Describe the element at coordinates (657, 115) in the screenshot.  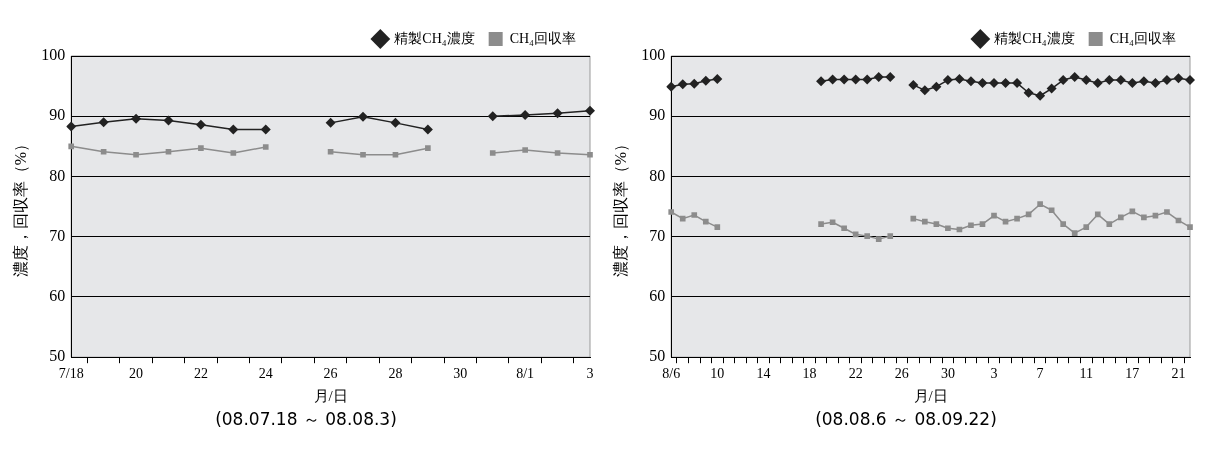
I see `y-tick-label: 90` at that location.